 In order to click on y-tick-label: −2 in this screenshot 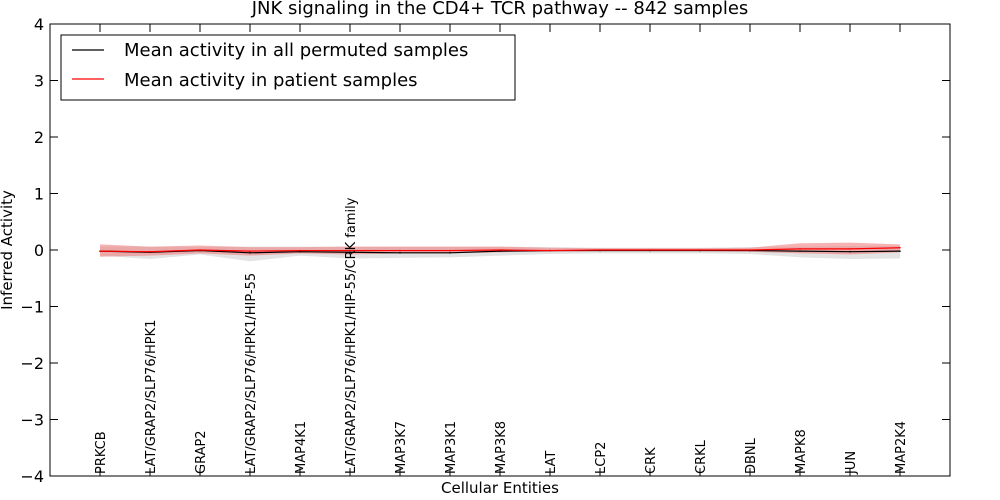, I will do `click(32, 363)`.